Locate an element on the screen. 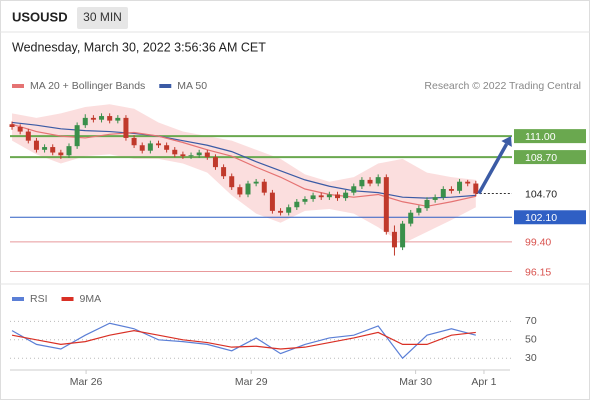 The width and height of the screenshot is (590, 400). level-label: 96.15 is located at coordinates (538, 272).